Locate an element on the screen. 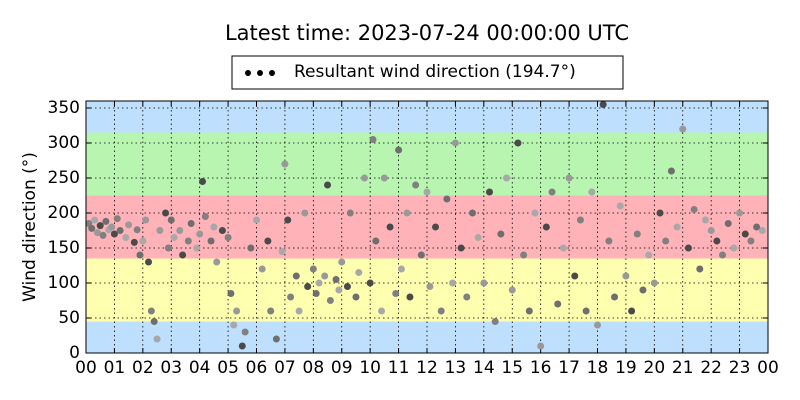 Image resolution: width=800 pixels, height=400 pixels. chart-title: Latest time: 2023-07-24 00:00:00 UTC is located at coordinates (427, 33).